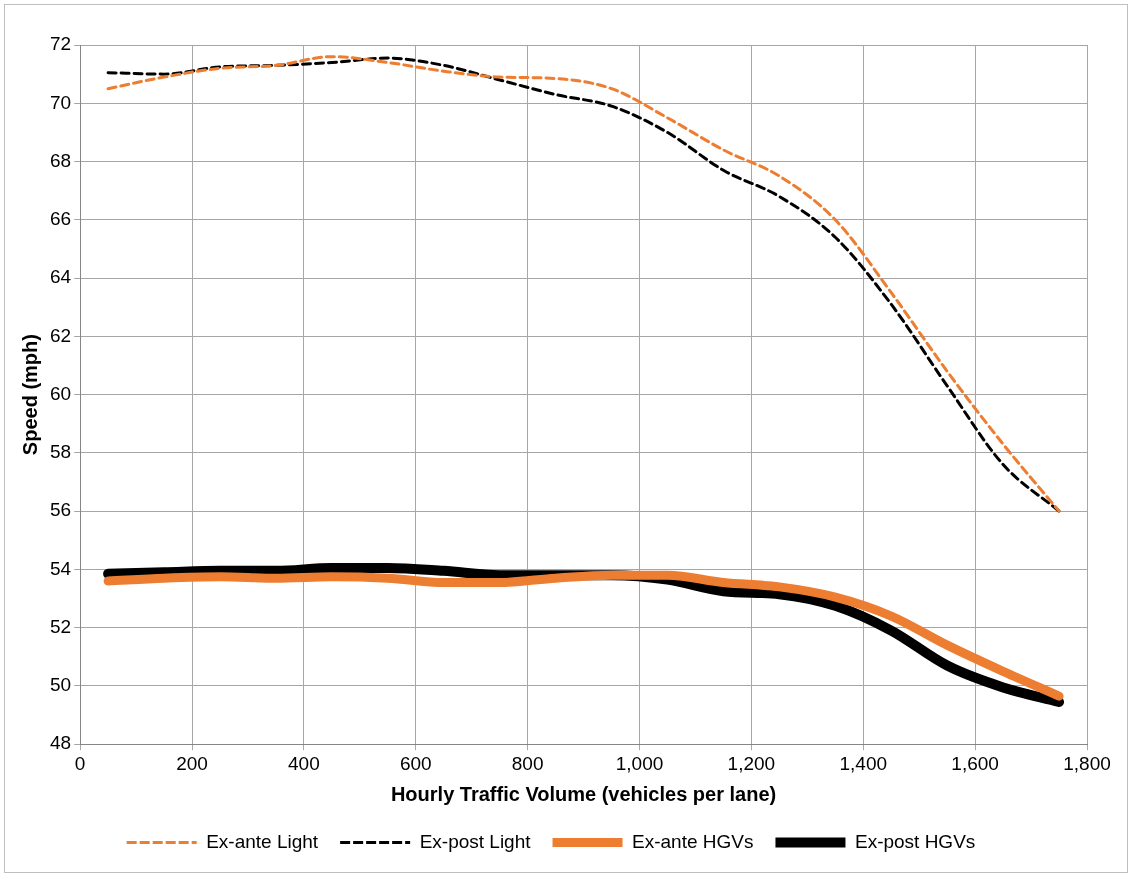 This screenshot has height=877, width=1132. I want to click on legend-label: Ex-ante HGVs, so click(693, 841).